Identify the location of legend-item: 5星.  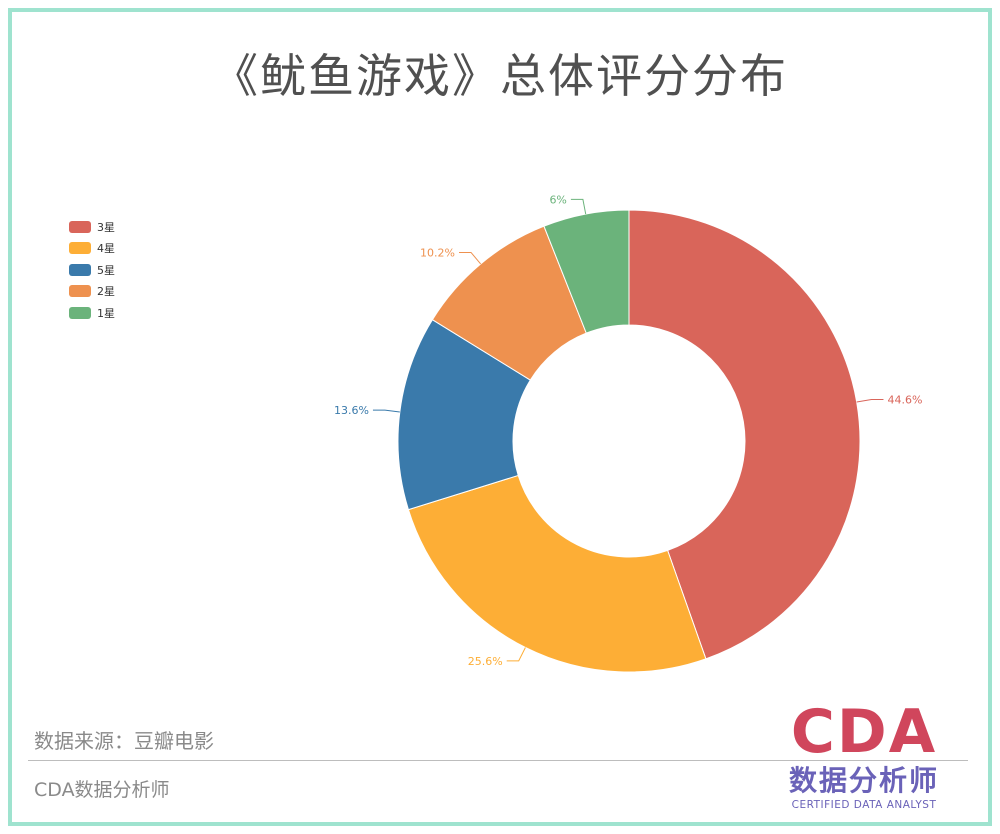
(92, 270).